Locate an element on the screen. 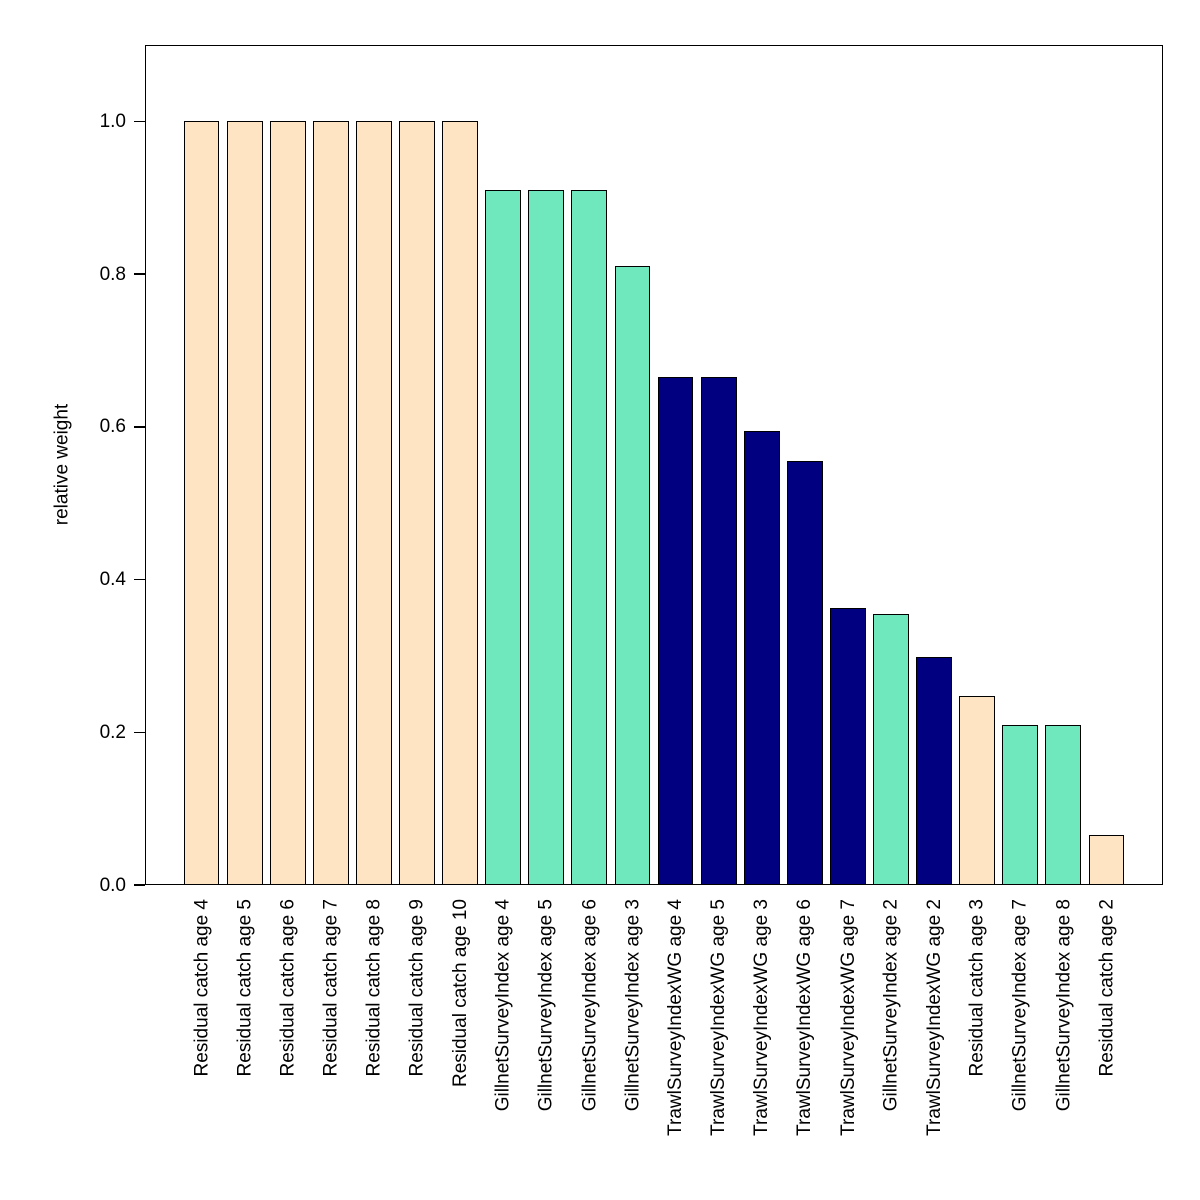 Image resolution: width=1200 pixels, height=1200 pixels. x-axis-label: TrawlSurveyIndexWG age 7 is located at coordinates (848, 1017).